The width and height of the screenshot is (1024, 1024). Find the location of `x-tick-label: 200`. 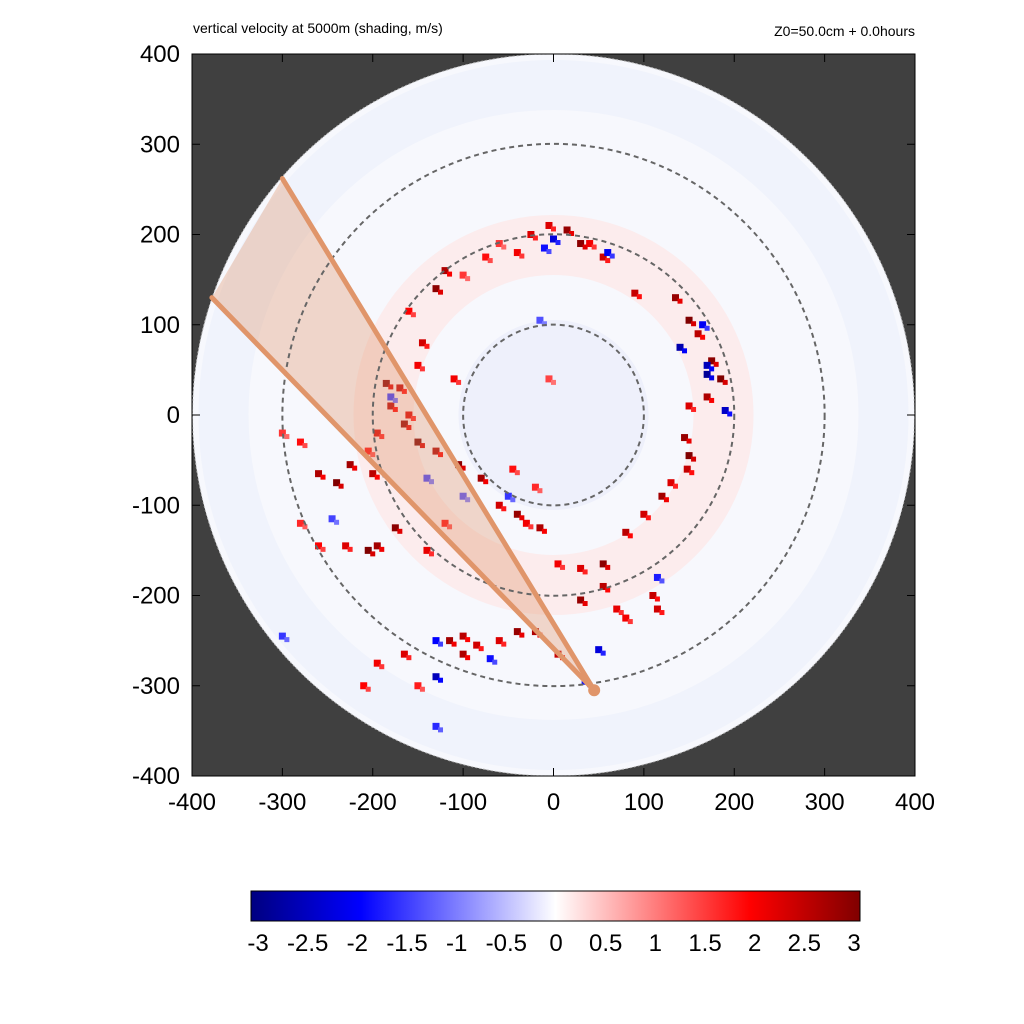

x-tick-label: 200 is located at coordinates (734, 802).